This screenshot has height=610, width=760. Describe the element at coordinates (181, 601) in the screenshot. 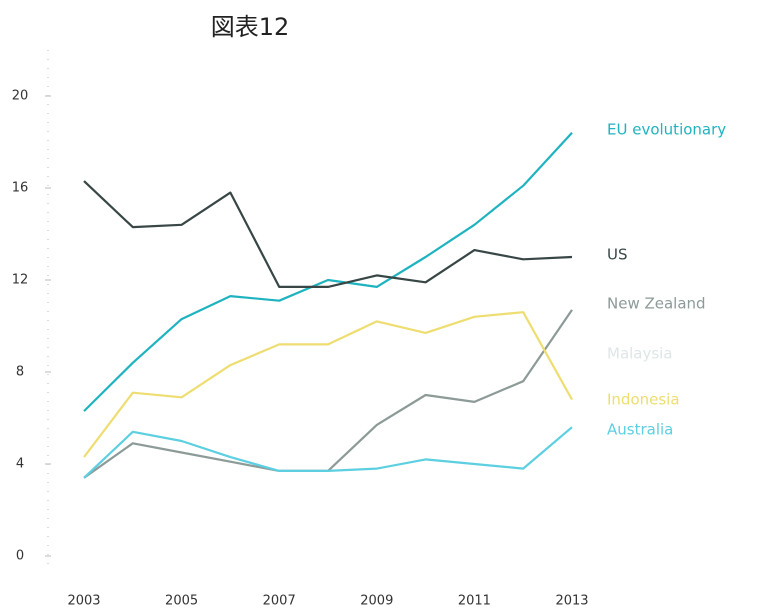

I see `x-tick-label: 2005` at that location.